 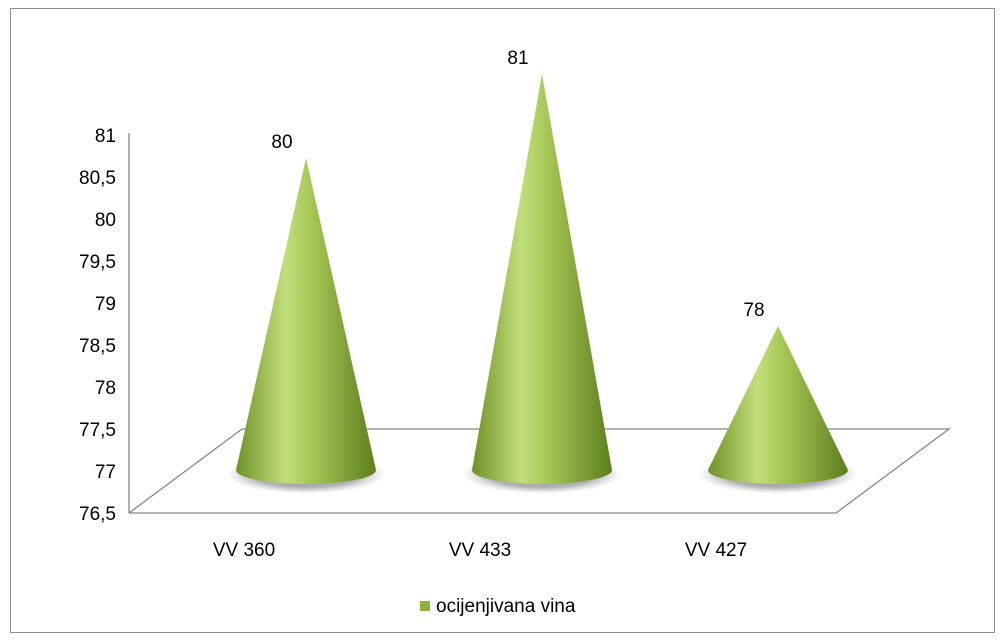 What do you see at coordinates (506, 606) in the screenshot?
I see `legend-label: ocijenjivana vina` at bounding box center [506, 606].